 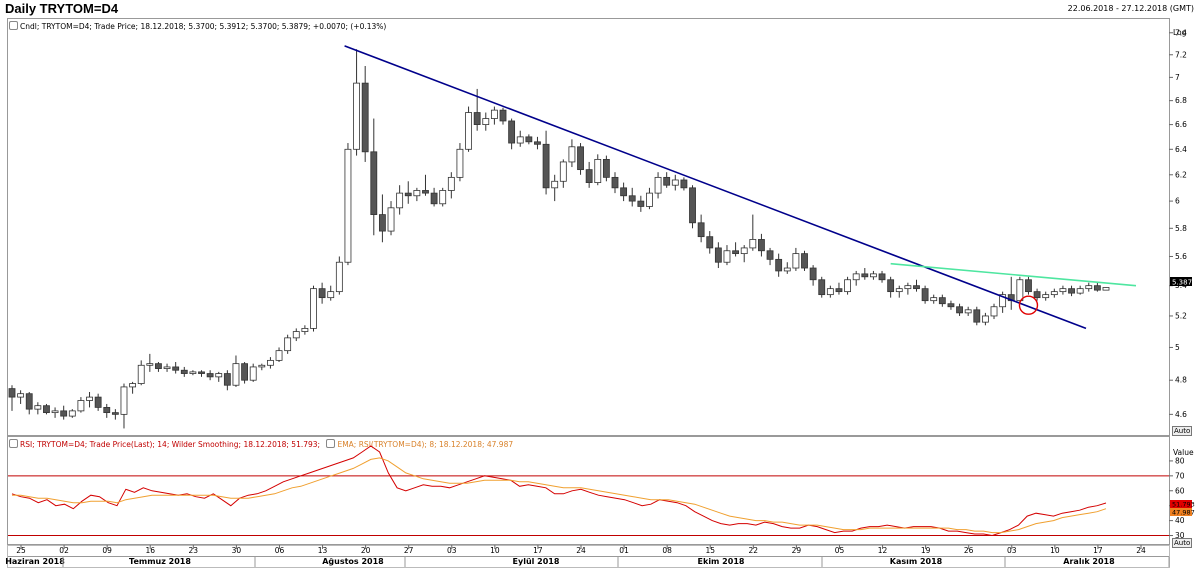 What do you see at coordinates (536, 561) in the screenshot?
I see `month-label: Eylül 2018` at bounding box center [536, 561].